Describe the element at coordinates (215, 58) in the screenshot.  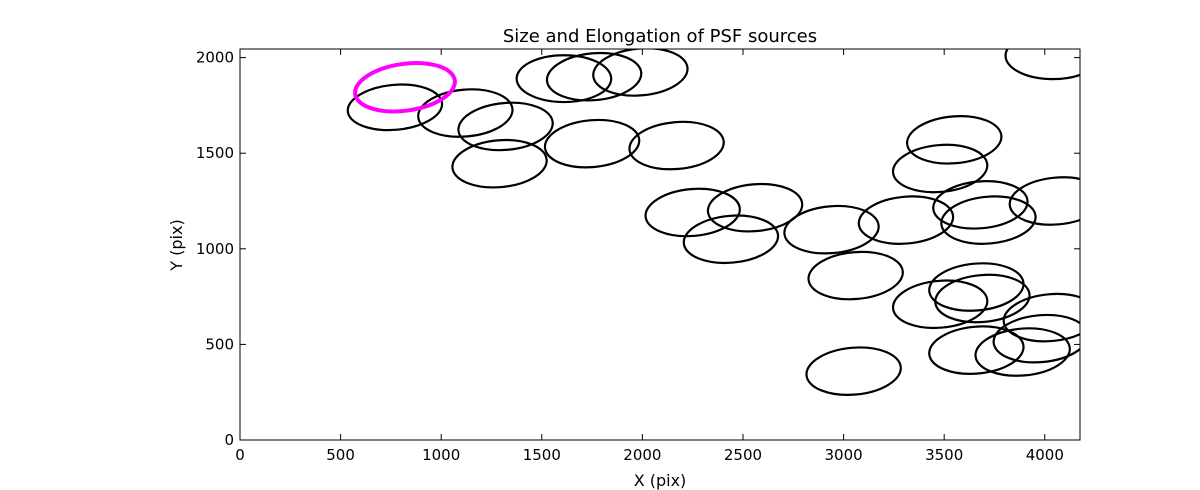
I see `y-tick-label: 2000` at that location.